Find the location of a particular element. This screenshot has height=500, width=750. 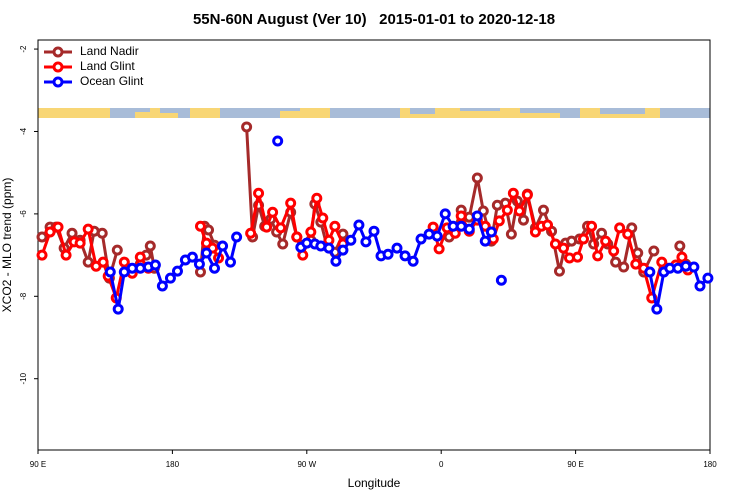

x-tick-label: 0 is located at coordinates (441, 464).